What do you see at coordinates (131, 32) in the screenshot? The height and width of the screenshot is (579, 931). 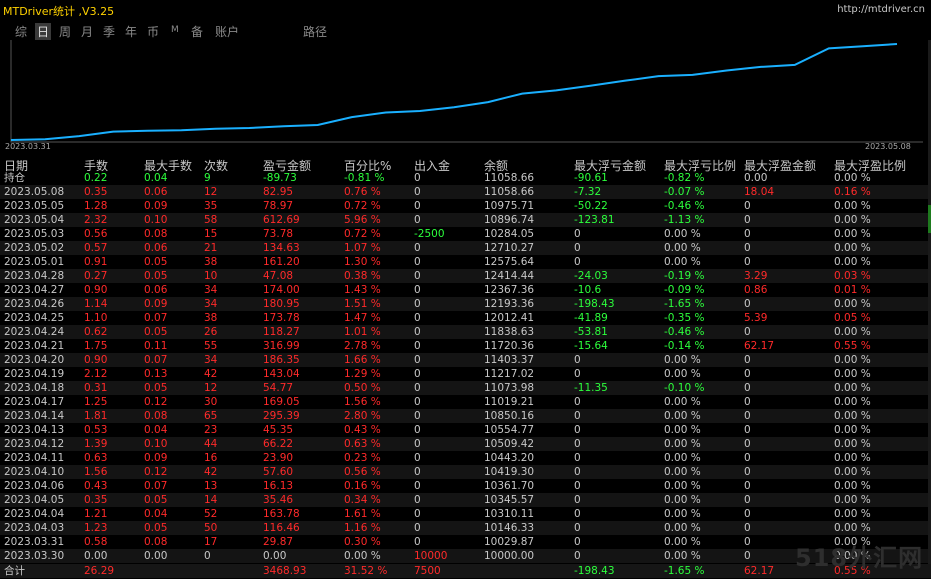 I see `tab-year: 年` at bounding box center [131, 32].